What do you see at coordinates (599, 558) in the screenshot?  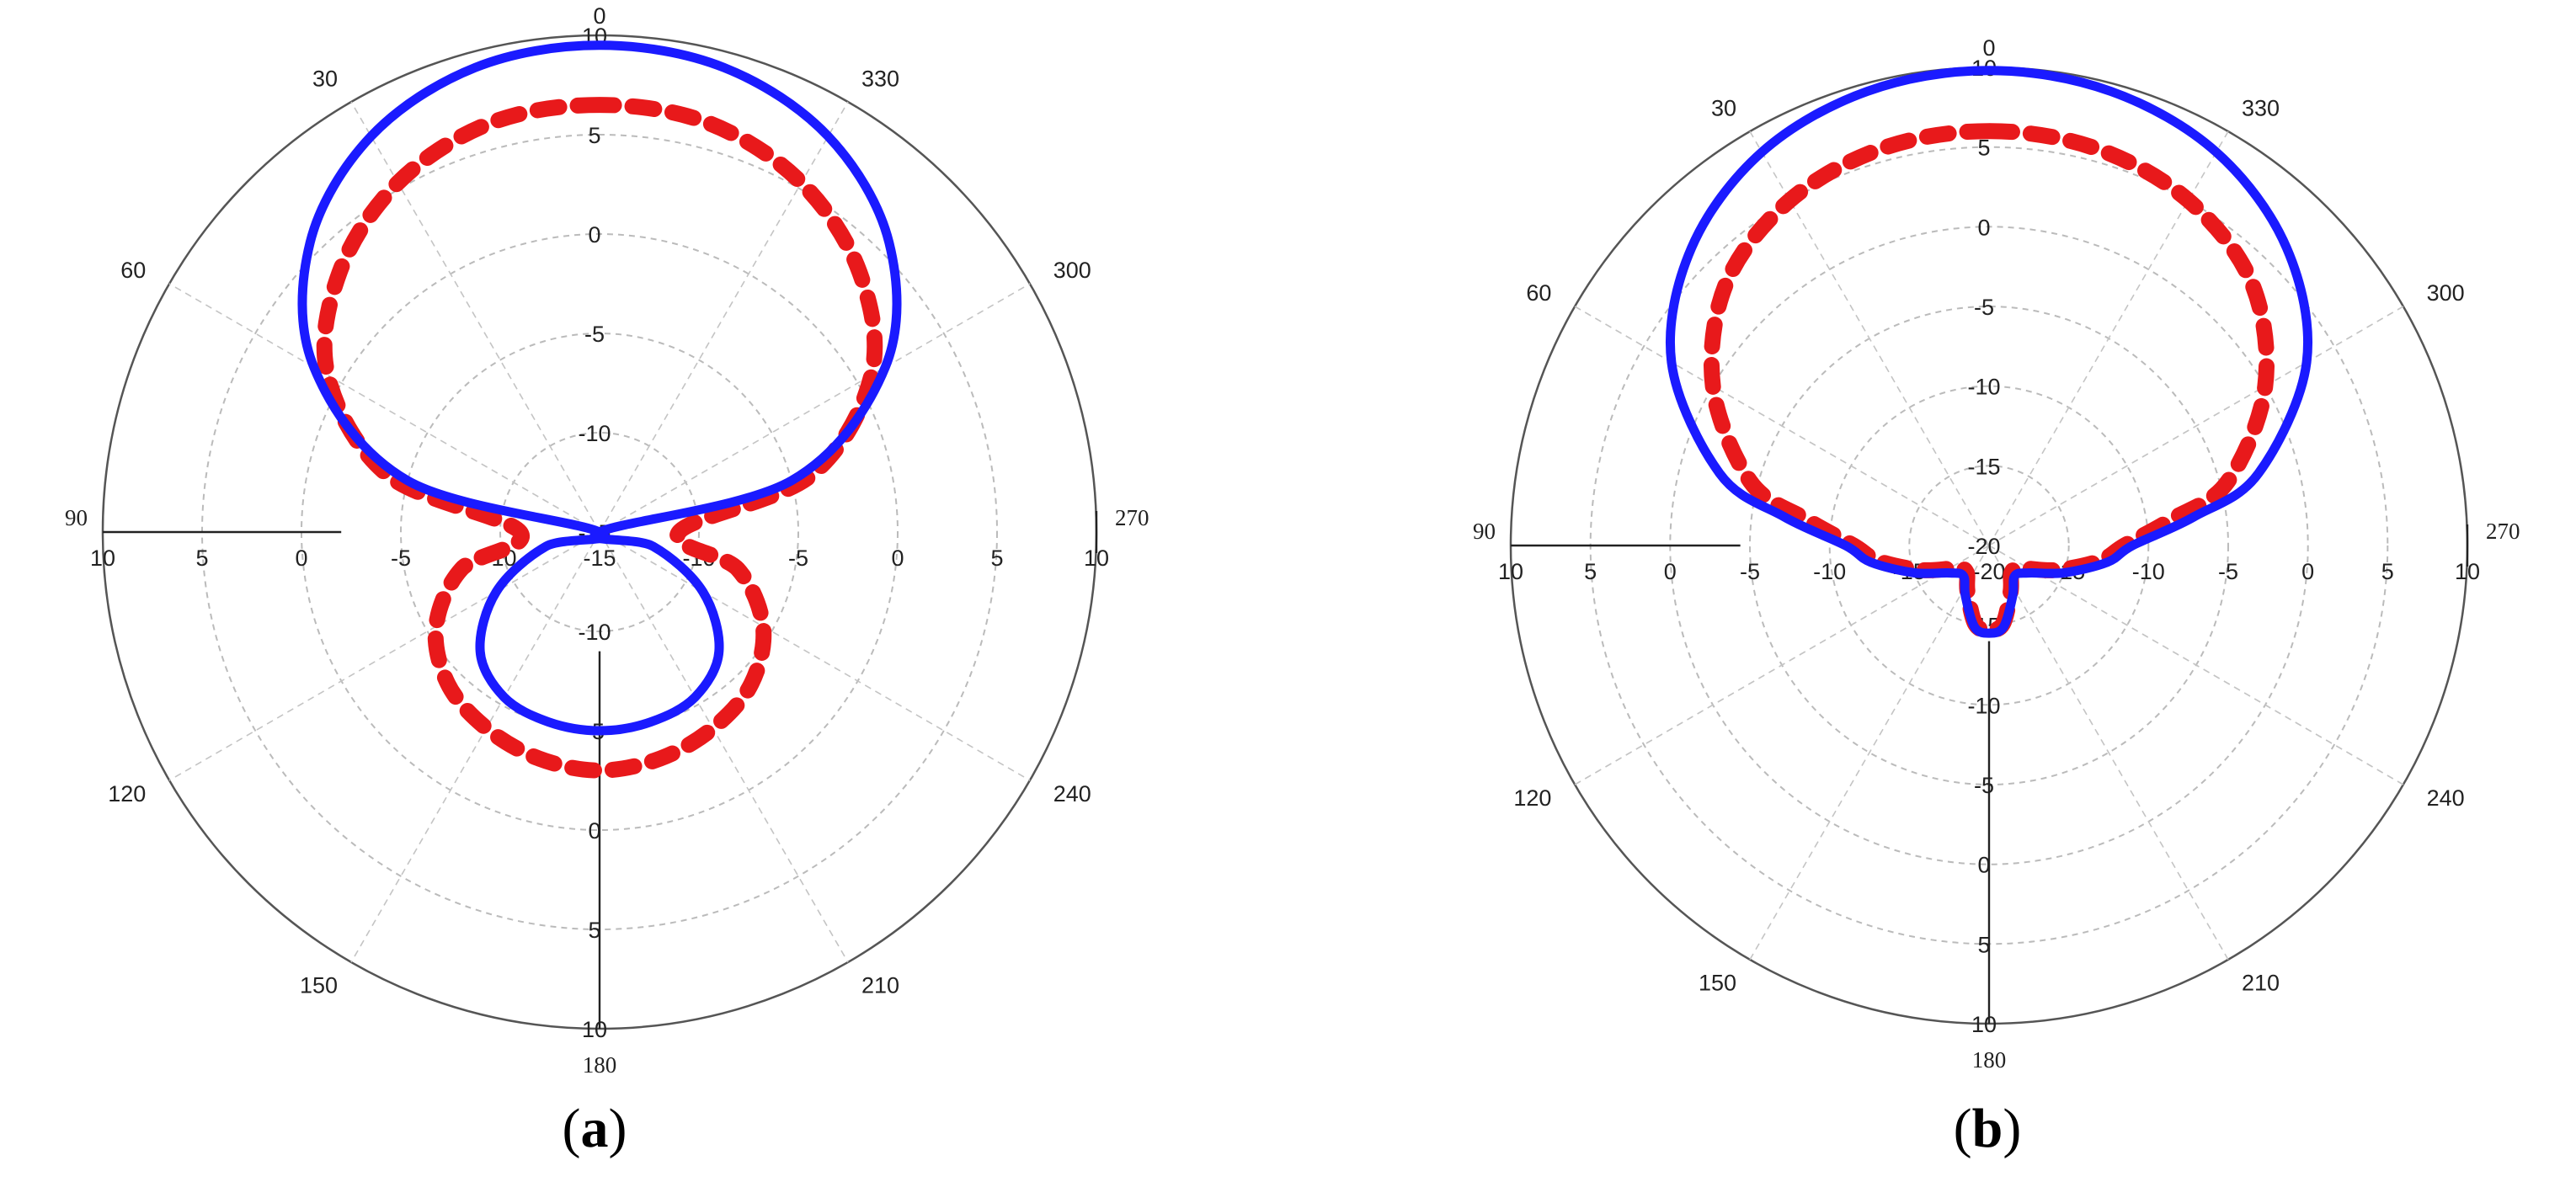 I see `radial-label-horizontal: -15` at bounding box center [599, 558].